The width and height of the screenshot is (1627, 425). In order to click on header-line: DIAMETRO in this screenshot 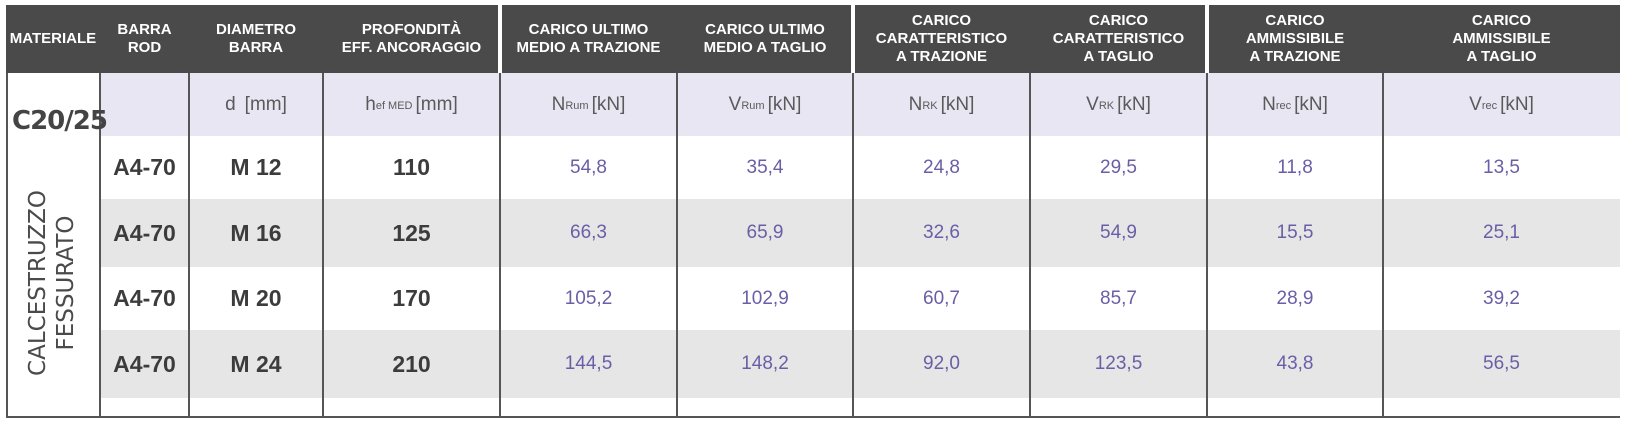, I will do `click(256, 29)`.